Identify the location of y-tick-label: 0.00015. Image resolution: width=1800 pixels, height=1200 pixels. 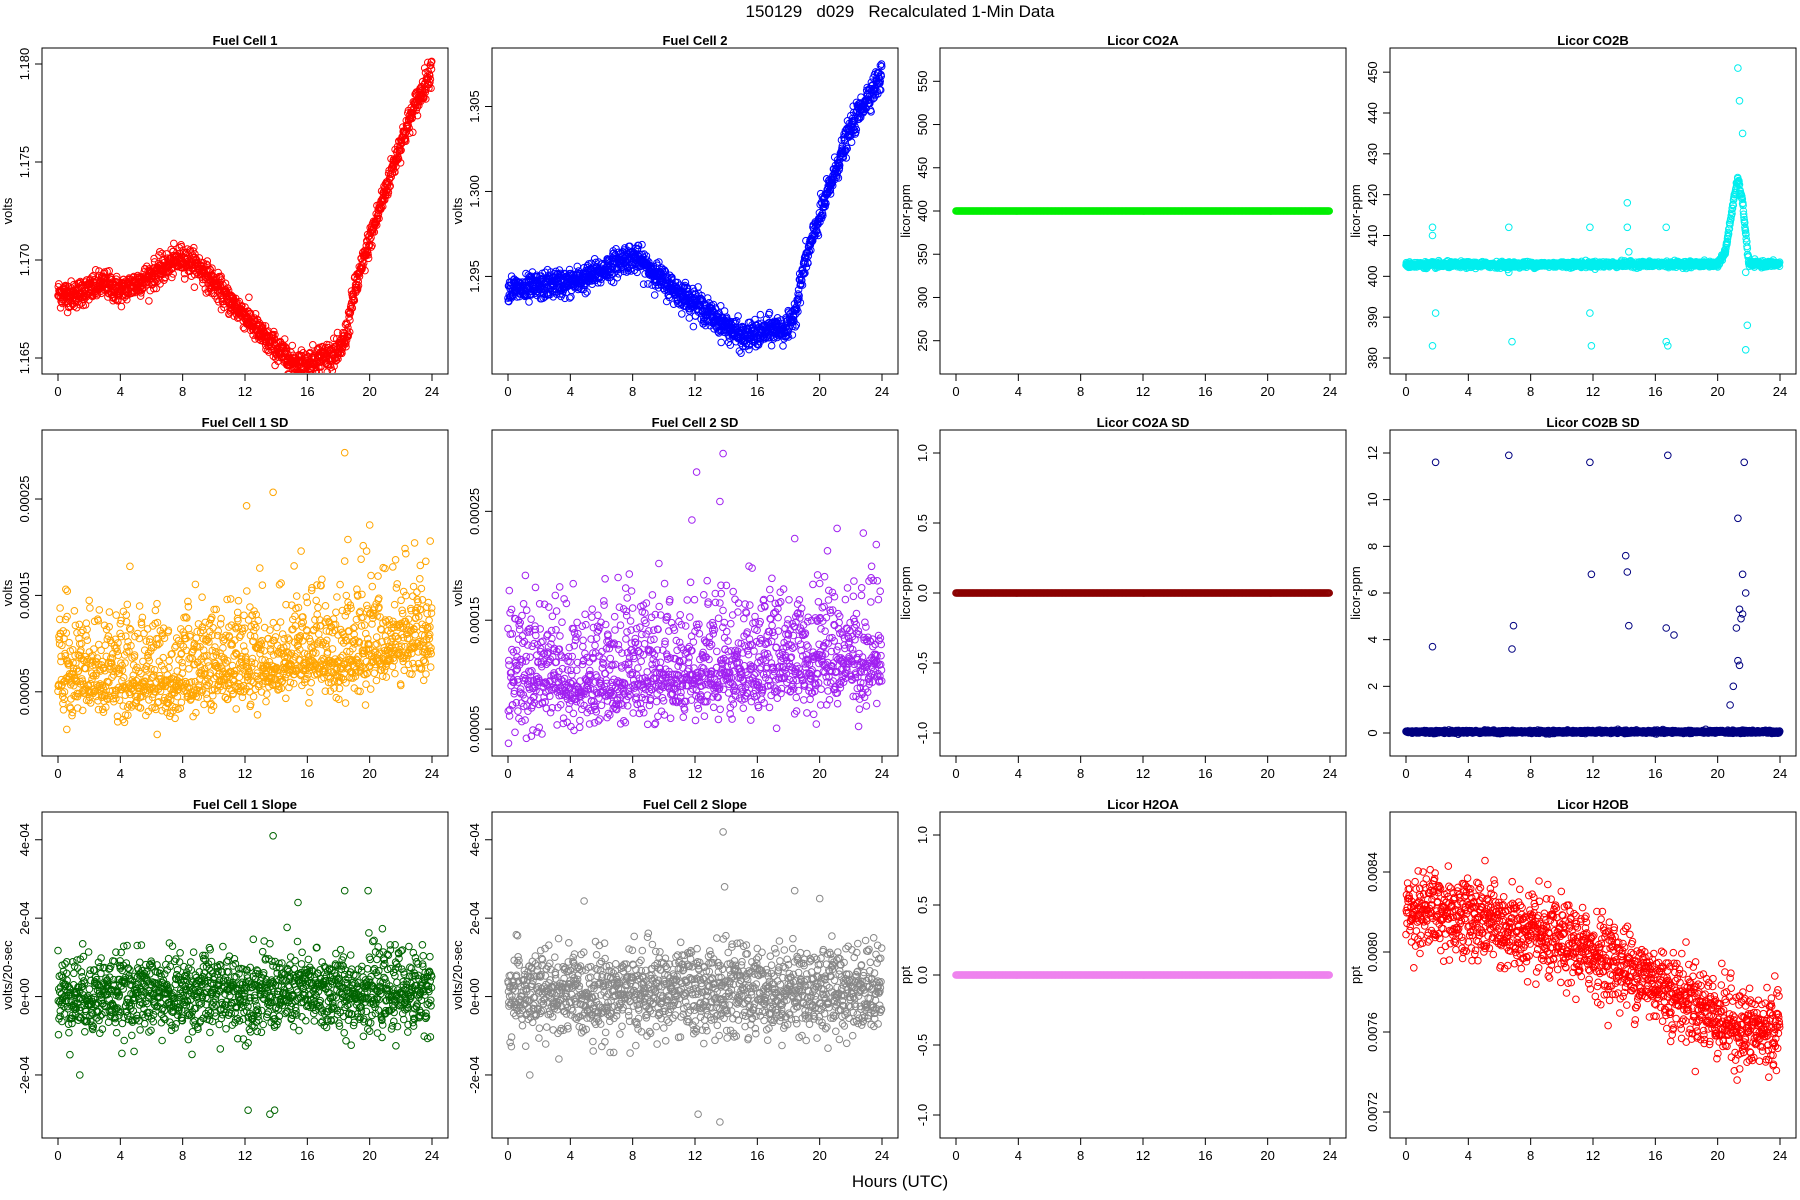
(24, 595).